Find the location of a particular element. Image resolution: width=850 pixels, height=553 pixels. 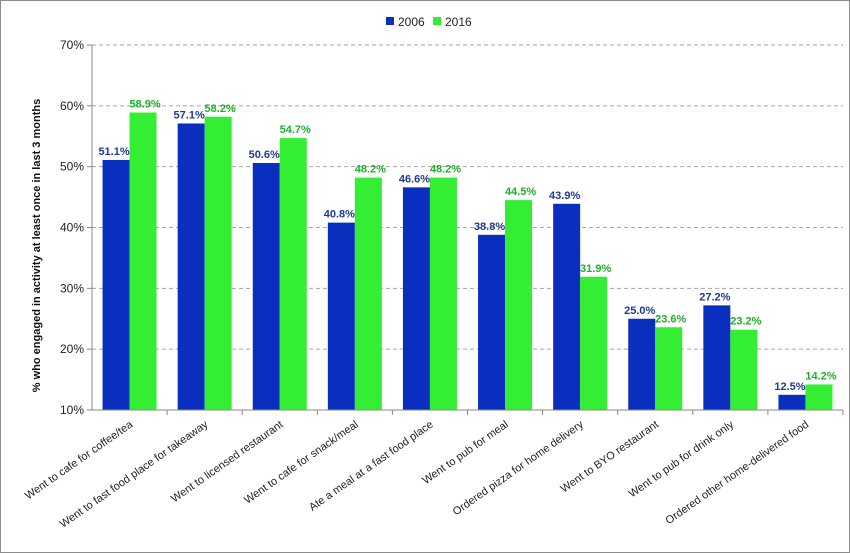

data-label-2016: 54.7% is located at coordinates (295, 130).